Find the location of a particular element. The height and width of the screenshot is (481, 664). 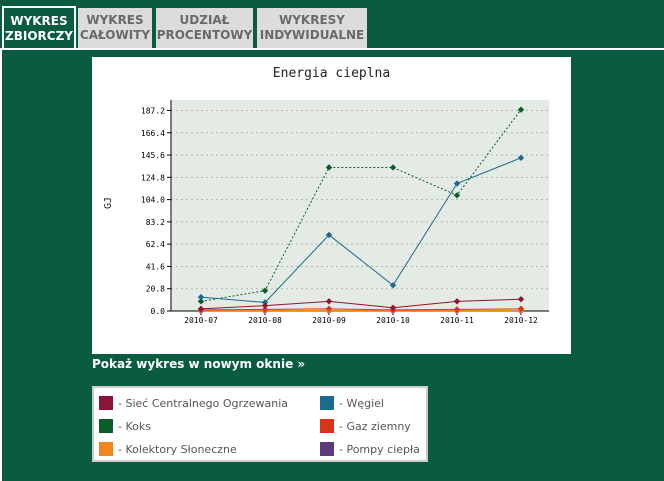

y-axis-label: GJ is located at coordinates (108, 203).